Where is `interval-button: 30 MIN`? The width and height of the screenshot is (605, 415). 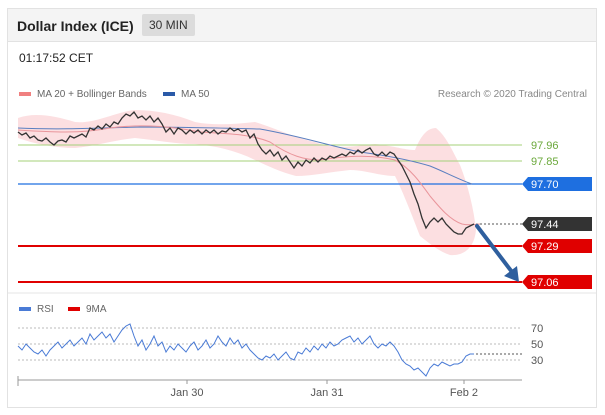
interval-button: 30 MIN is located at coordinates (168, 25).